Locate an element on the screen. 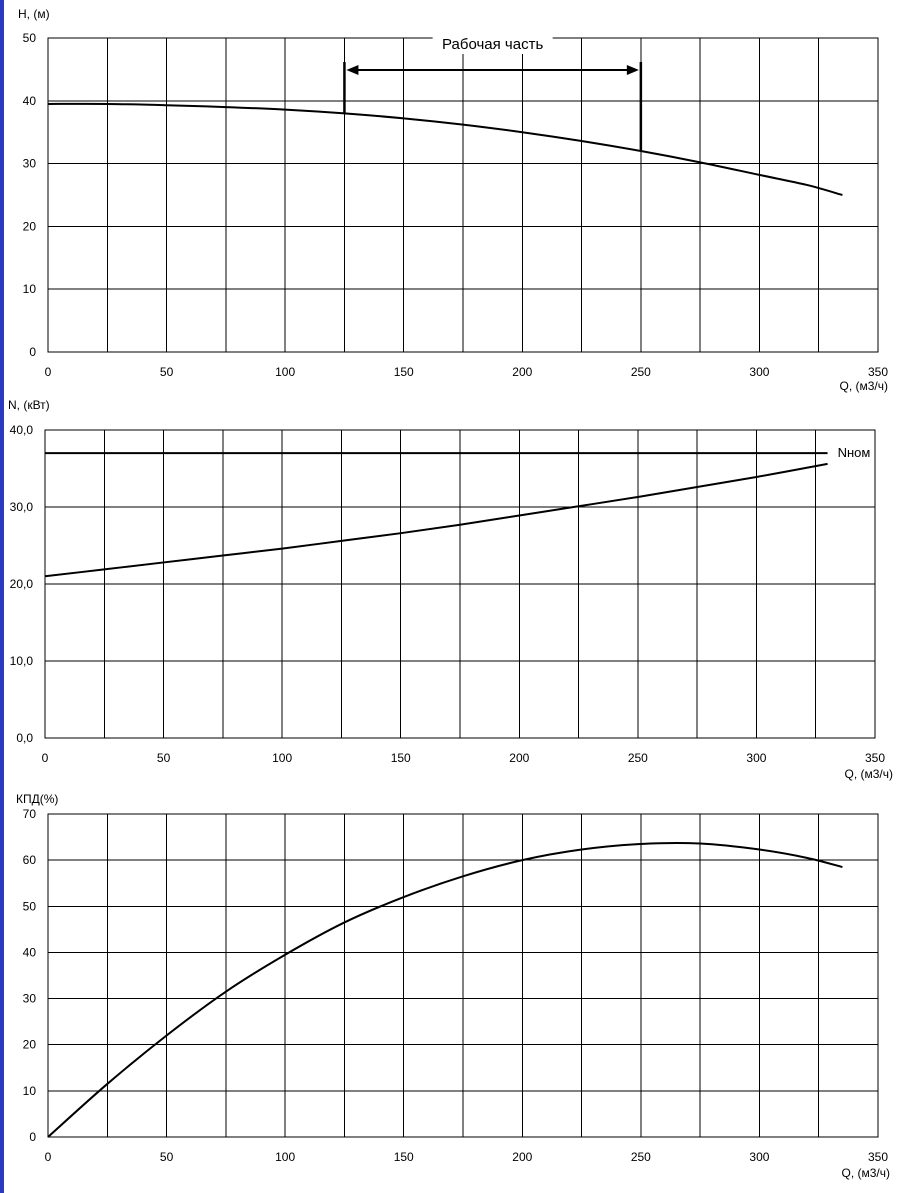  head-x-tick-label: 300 is located at coordinates (759, 372).